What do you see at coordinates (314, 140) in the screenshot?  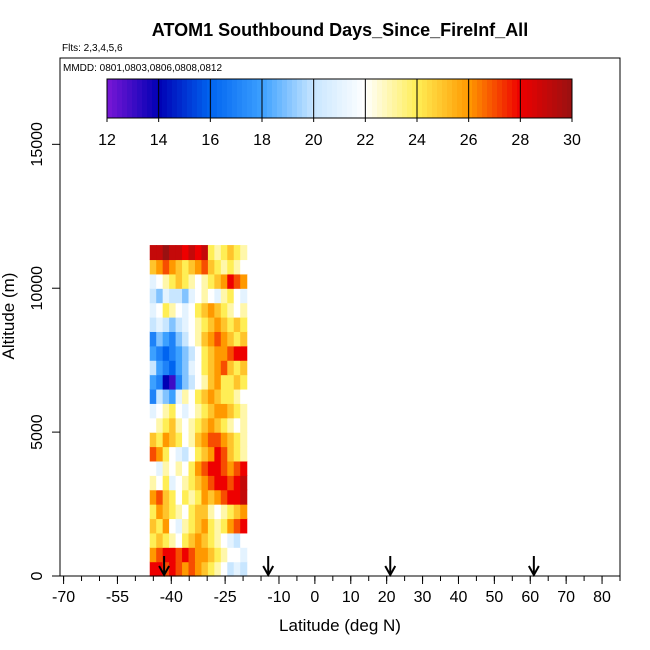 I see `colorbar-tick-label: 20` at bounding box center [314, 140].